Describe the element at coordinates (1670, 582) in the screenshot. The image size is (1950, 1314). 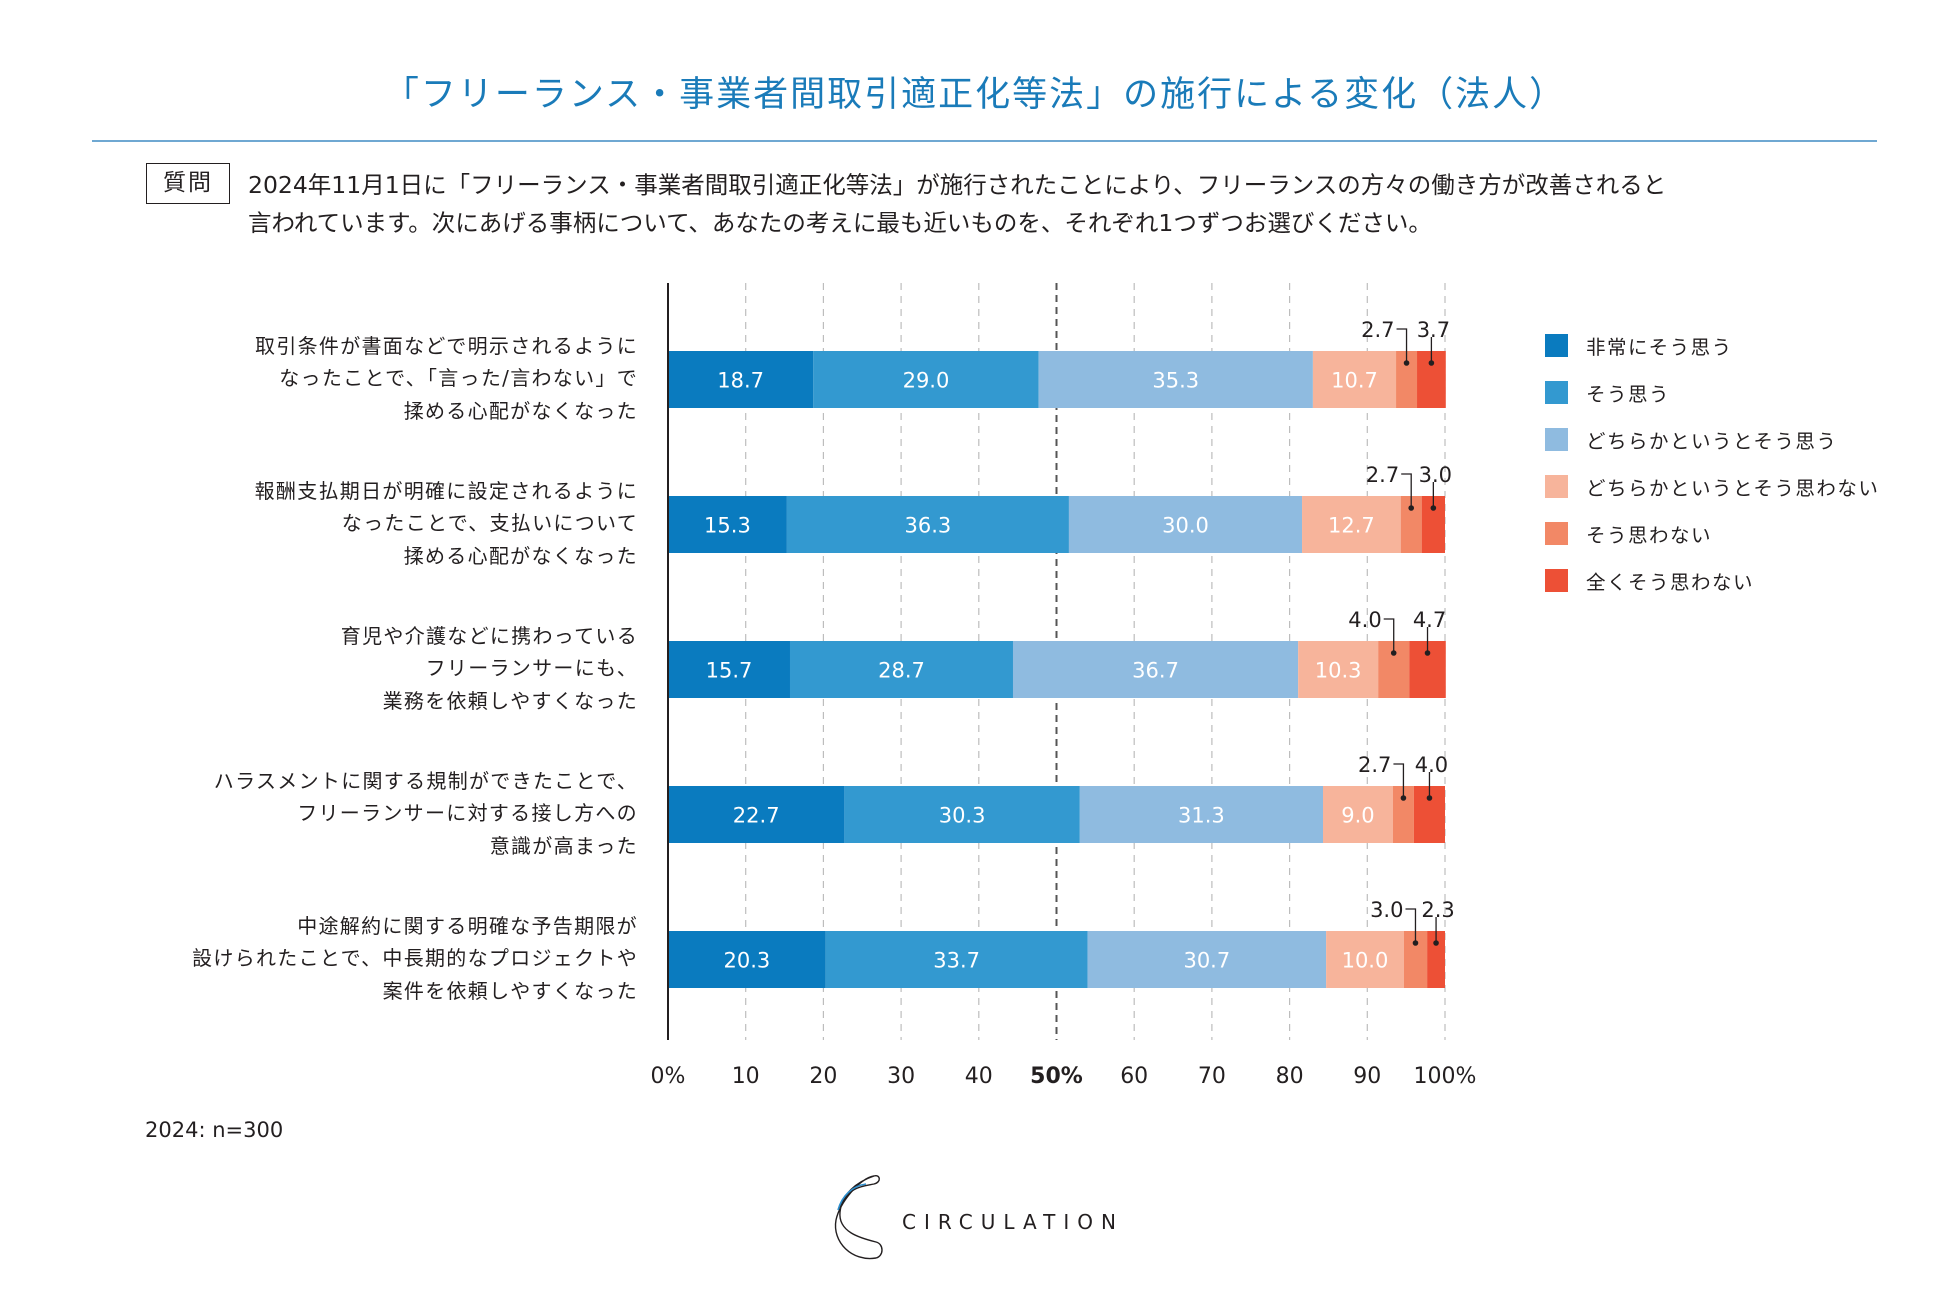
I see `legend-label: 全くそう思わない` at that location.